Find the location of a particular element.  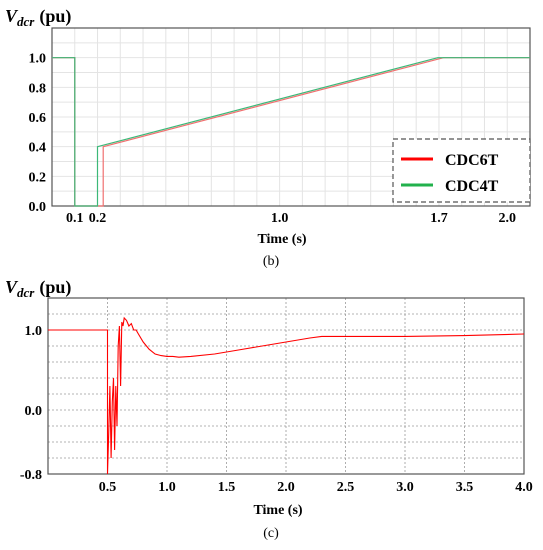

chart-b-y-tick-label: 0.6 is located at coordinates (38, 118).